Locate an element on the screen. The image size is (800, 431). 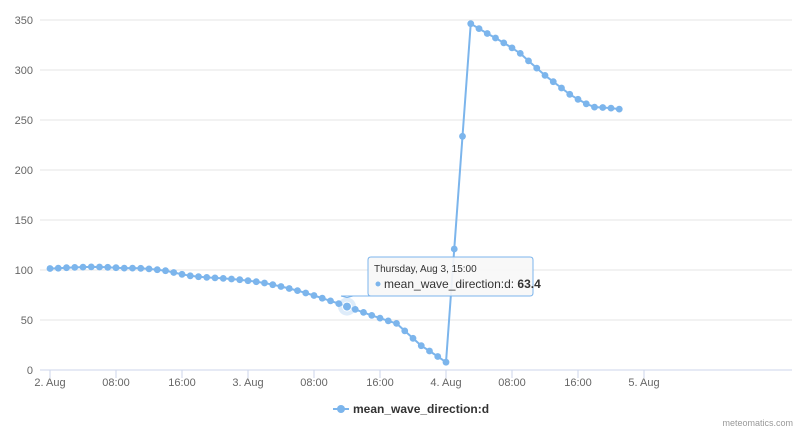
y-tick-label: 250 is located at coordinates (24, 121).